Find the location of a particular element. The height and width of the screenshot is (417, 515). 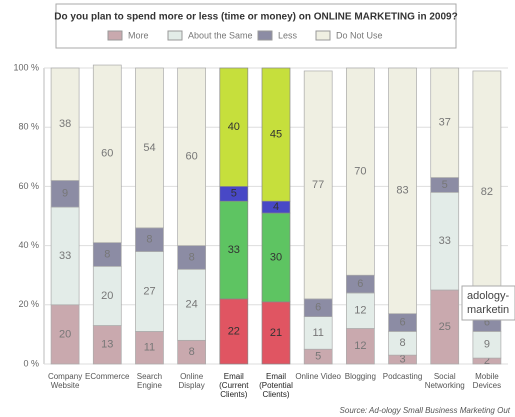

x-tick-label: Online Video is located at coordinates (318, 376).